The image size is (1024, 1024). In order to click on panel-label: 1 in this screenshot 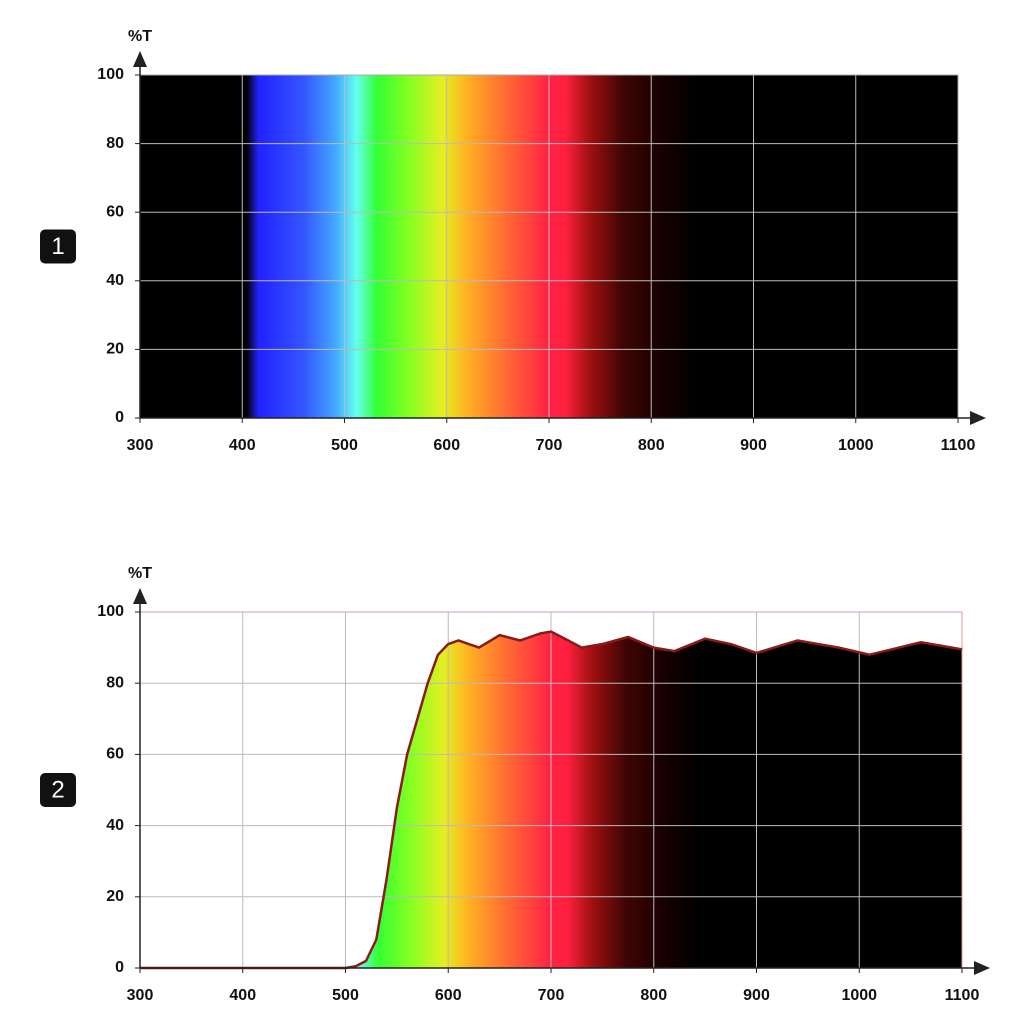, I will do `click(57, 246)`.